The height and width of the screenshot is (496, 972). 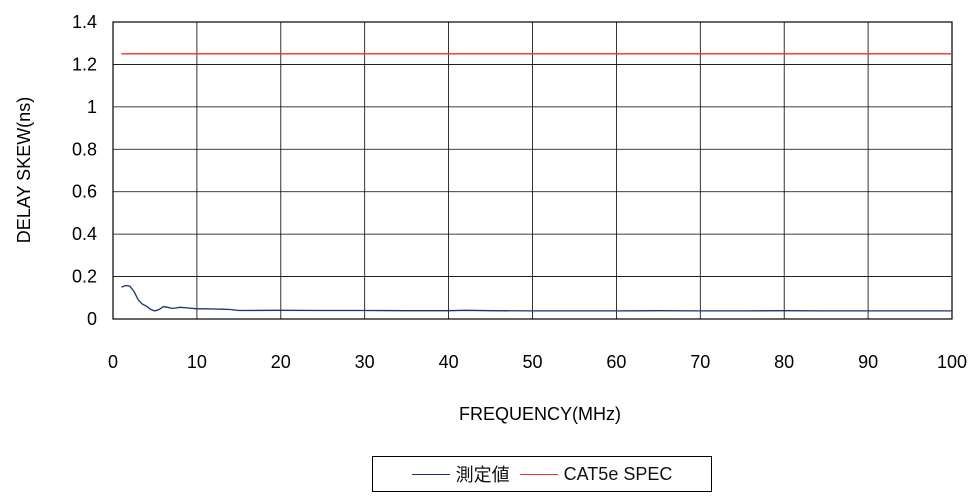 I want to click on x-tick-label: 20, so click(x=281, y=362).